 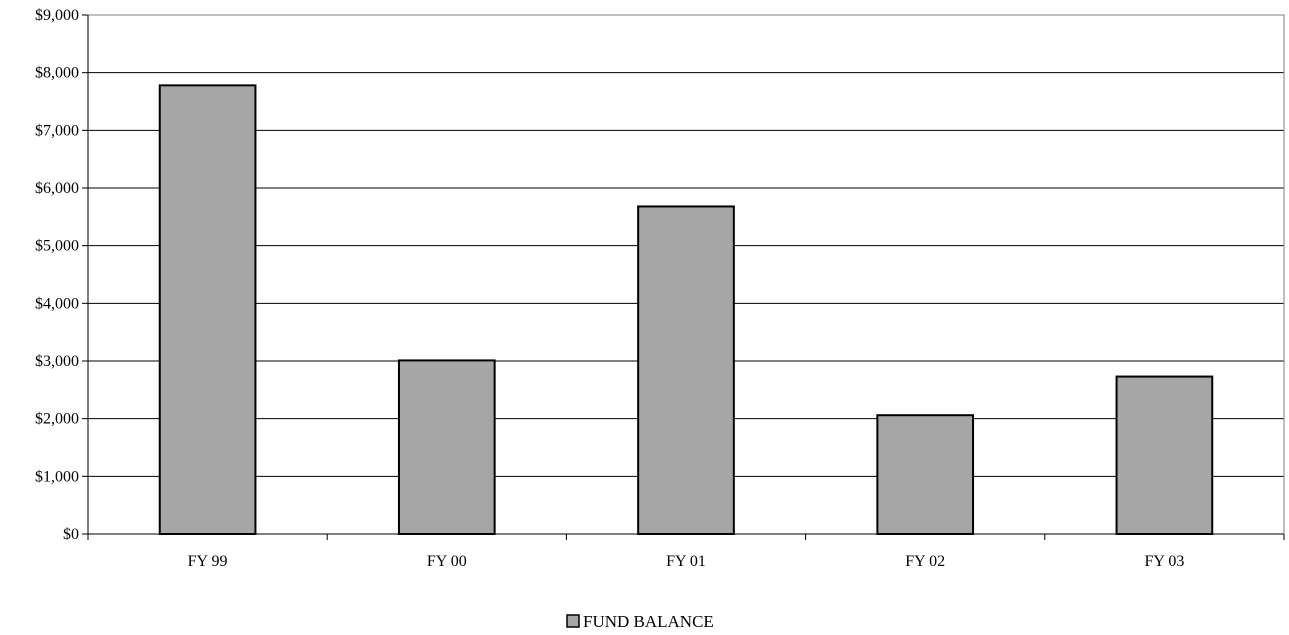 What do you see at coordinates (57, 15) in the screenshot?
I see `y-tick-label: $9,000` at bounding box center [57, 15].